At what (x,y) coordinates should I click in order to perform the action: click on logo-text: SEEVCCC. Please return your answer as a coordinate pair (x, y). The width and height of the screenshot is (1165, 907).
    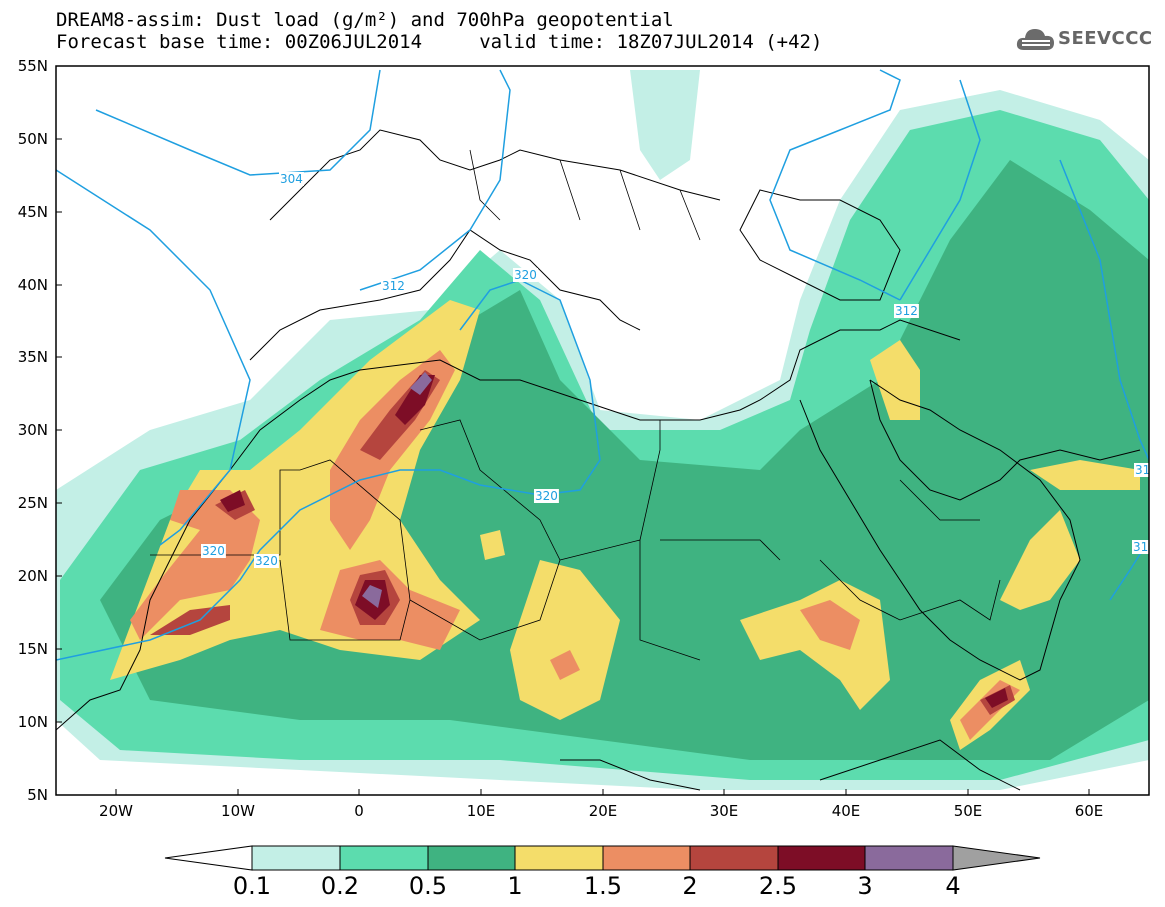
    Looking at the image, I should click on (1105, 38).